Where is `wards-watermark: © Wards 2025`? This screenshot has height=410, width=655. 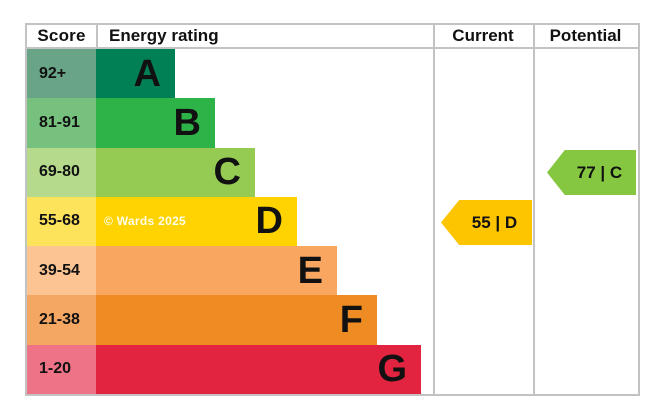 wards-watermark: © Wards 2025 is located at coordinates (145, 221).